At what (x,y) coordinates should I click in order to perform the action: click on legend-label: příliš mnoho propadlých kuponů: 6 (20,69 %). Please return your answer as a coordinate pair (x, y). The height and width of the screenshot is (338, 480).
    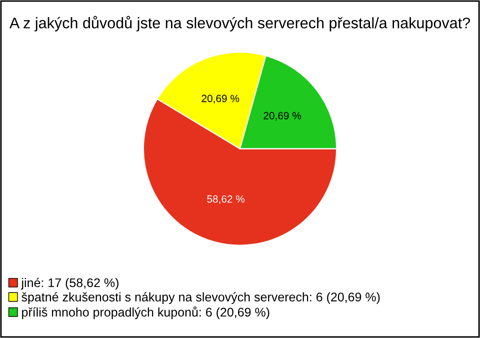
    Looking at the image, I should click on (146, 313).